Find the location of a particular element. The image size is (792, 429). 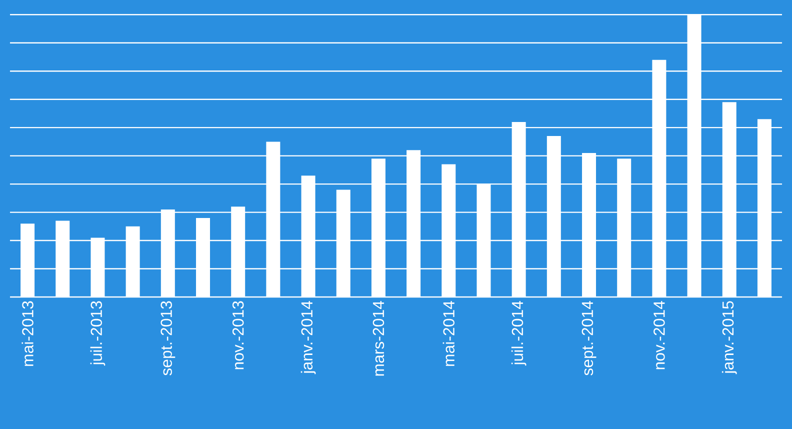

x-tick-label: juil.-2014 is located at coordinates (518, 333).